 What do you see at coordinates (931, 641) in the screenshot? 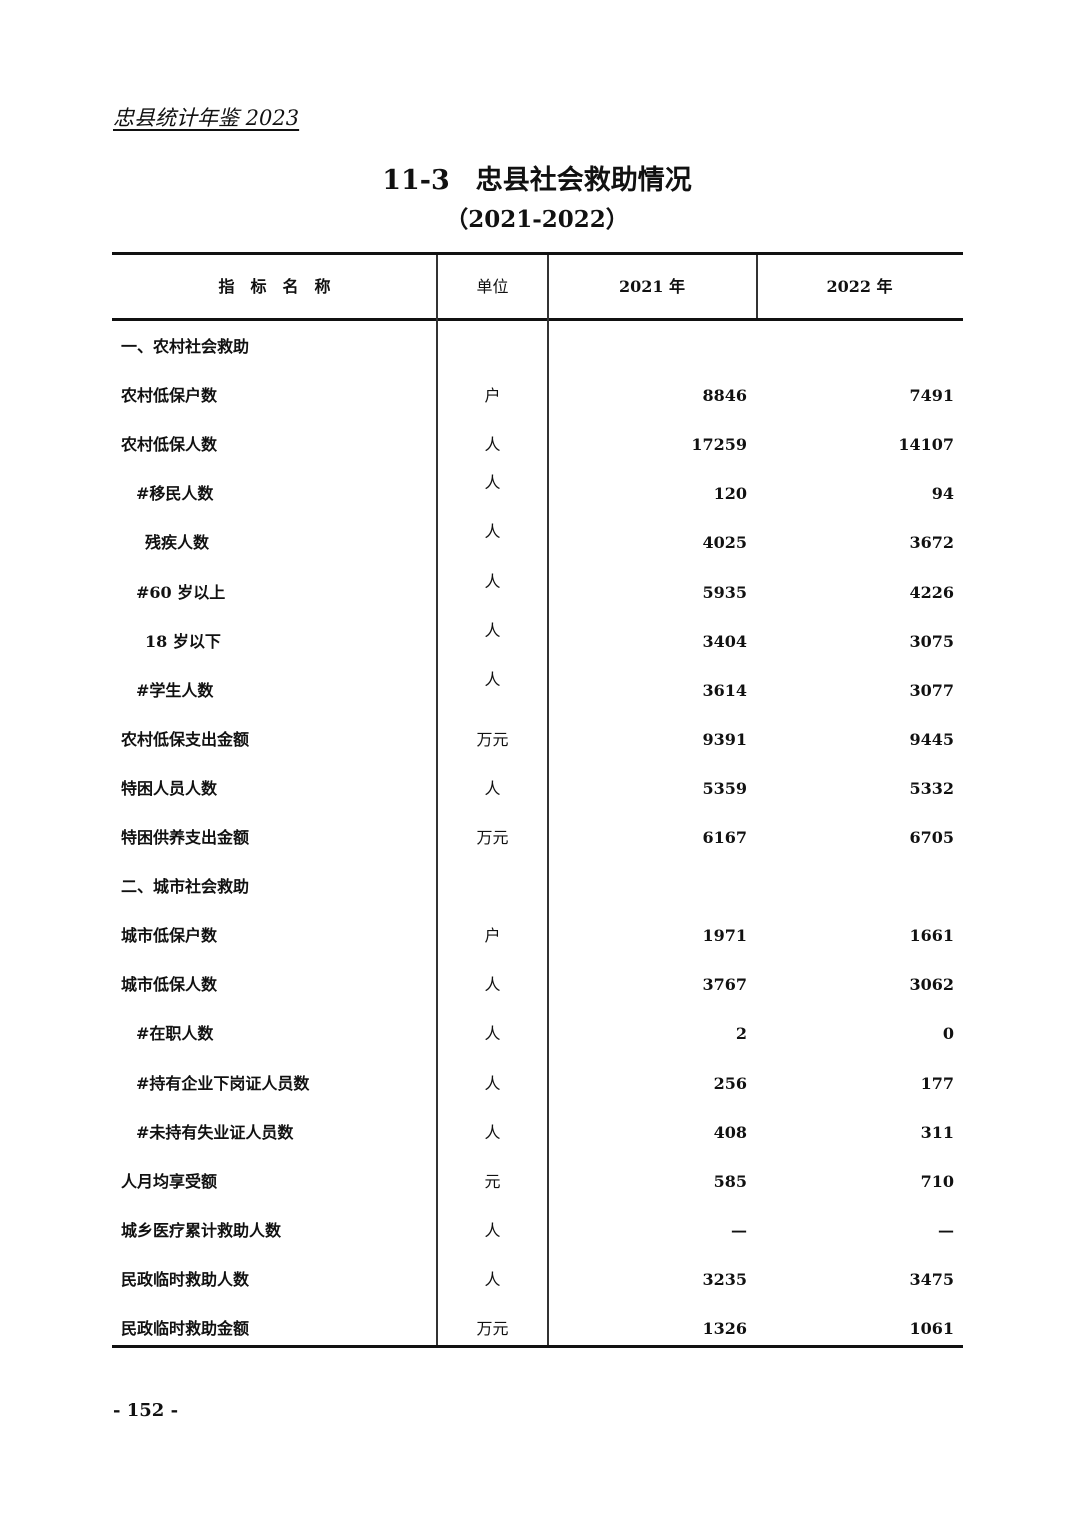
I see `value-2022: 3075` at bounding box center [931, 641].